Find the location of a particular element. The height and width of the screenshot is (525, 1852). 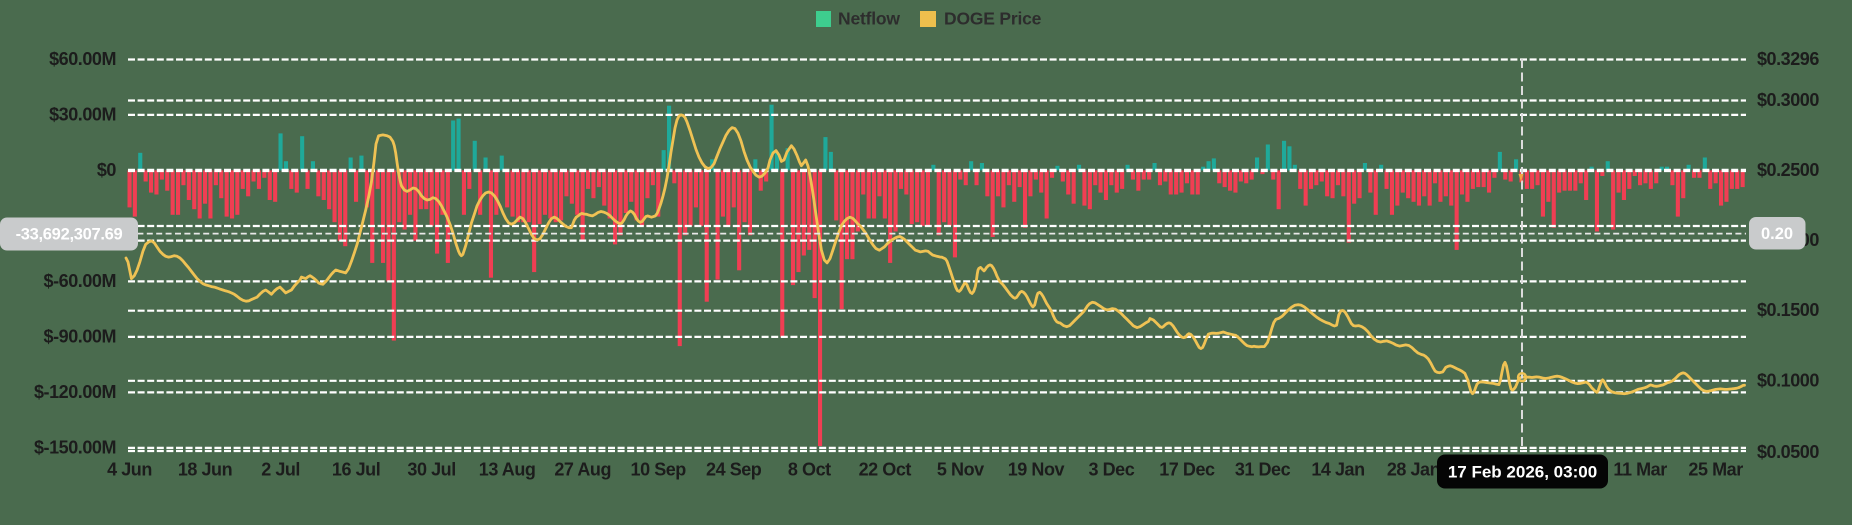

svg-text: $0.1500 is located at coordinates (1788, 310).